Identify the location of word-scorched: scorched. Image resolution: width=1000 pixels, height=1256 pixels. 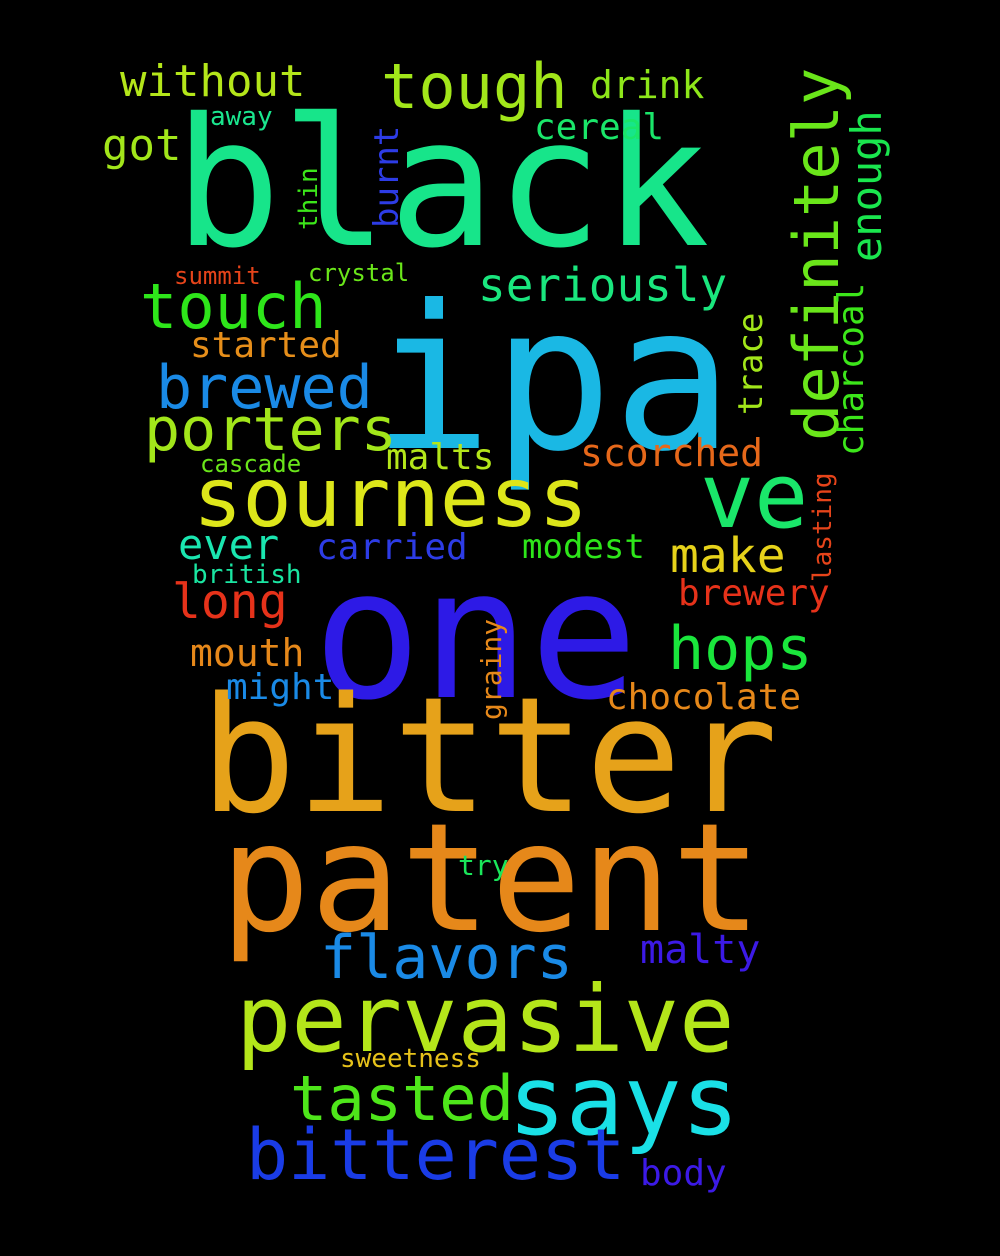
(672, 453).